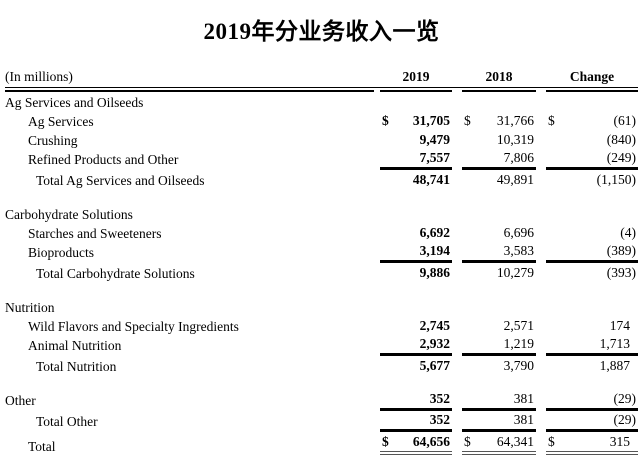 This screenshot has width=643, height=455. What do you see at coordinates (614, 365) in the screenshot?
I see `value-change: 1,887` at bounding box center [614, 365].